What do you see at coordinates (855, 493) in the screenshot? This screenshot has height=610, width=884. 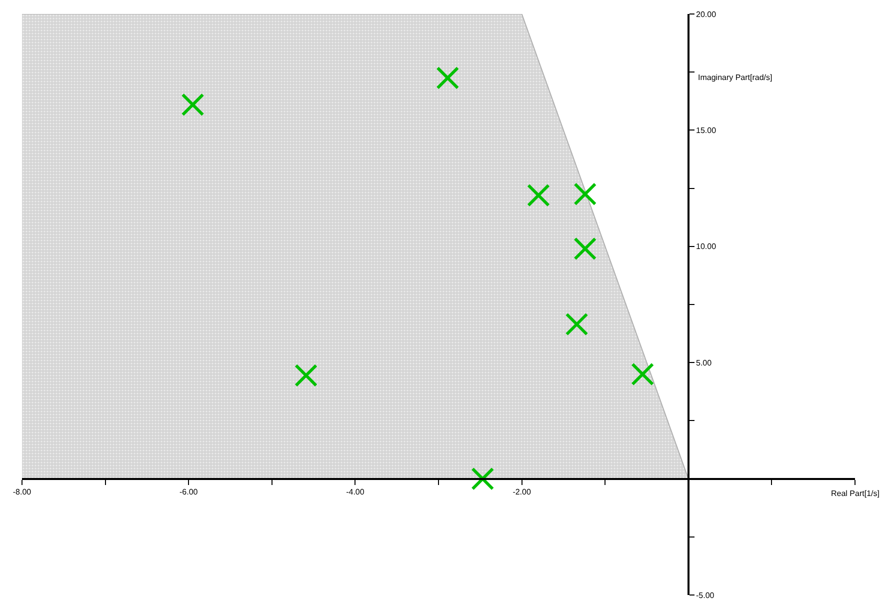 I see `x-axis-title: Real Part[1/s]` at bounding box center [855, 493].